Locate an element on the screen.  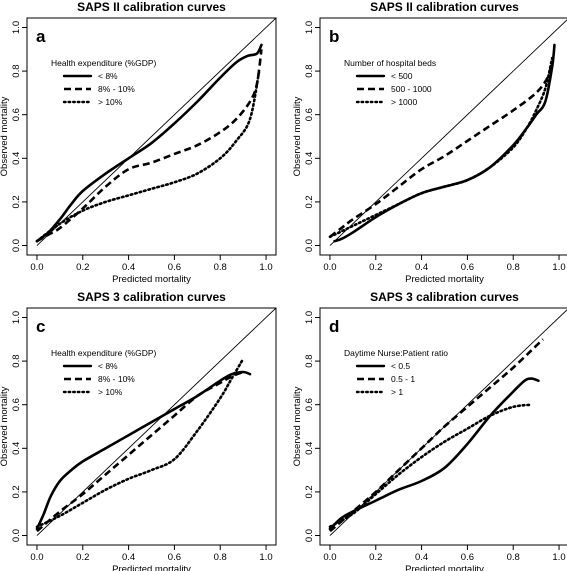
legend-label: 0.5 - 1 is located at coordinates (403, 379).